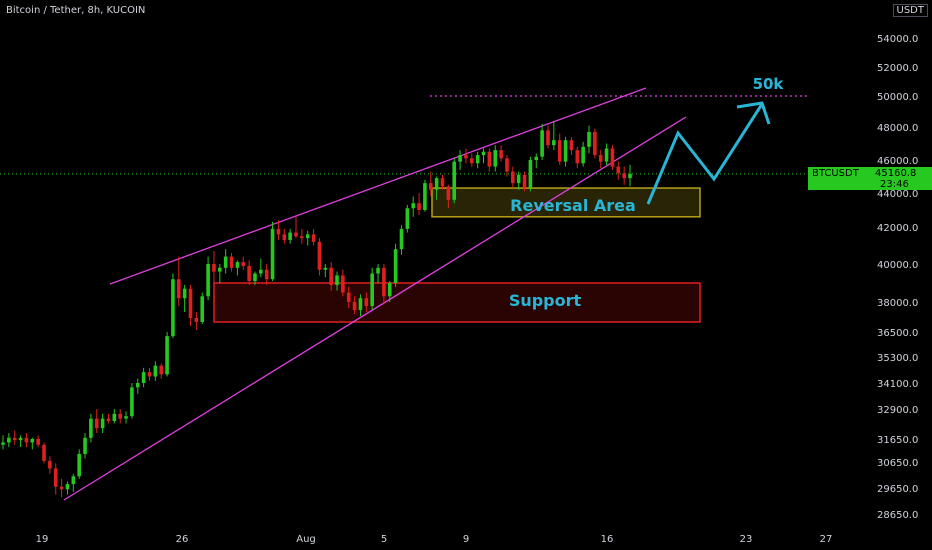 The image size is (932, 550). I want to click on price-tick-label: 32900.0, so click(897, 410).